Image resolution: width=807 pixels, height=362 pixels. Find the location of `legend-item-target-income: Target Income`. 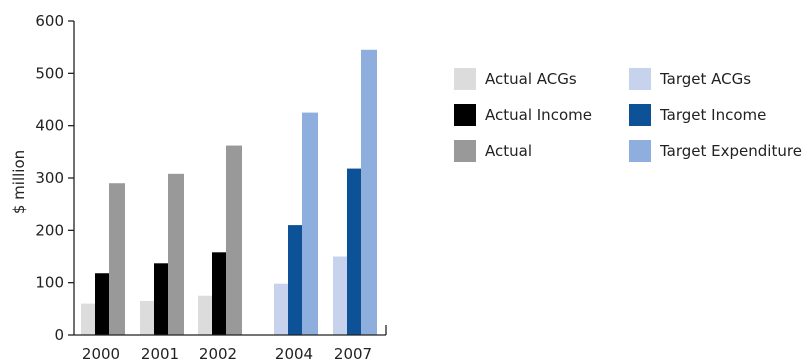

legend-item-target-income: Target Income is located at coordinates (697, 115).